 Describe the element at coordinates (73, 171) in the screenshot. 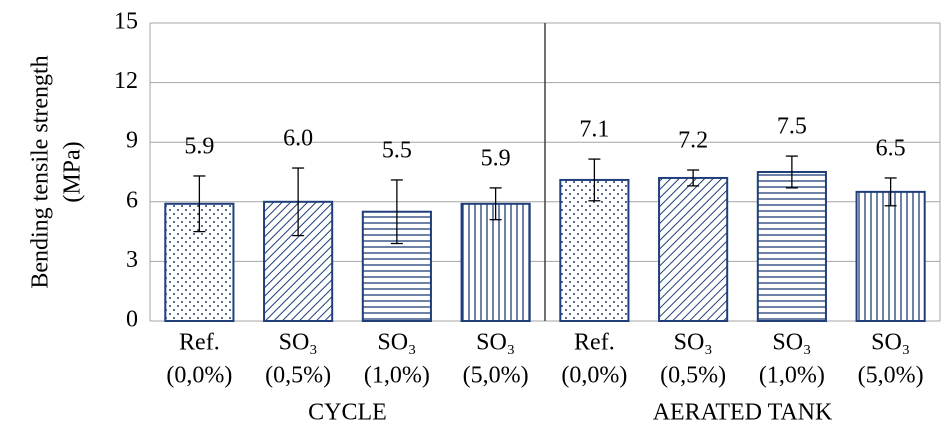

I see `y-axis-label: (MPa)` at that location.